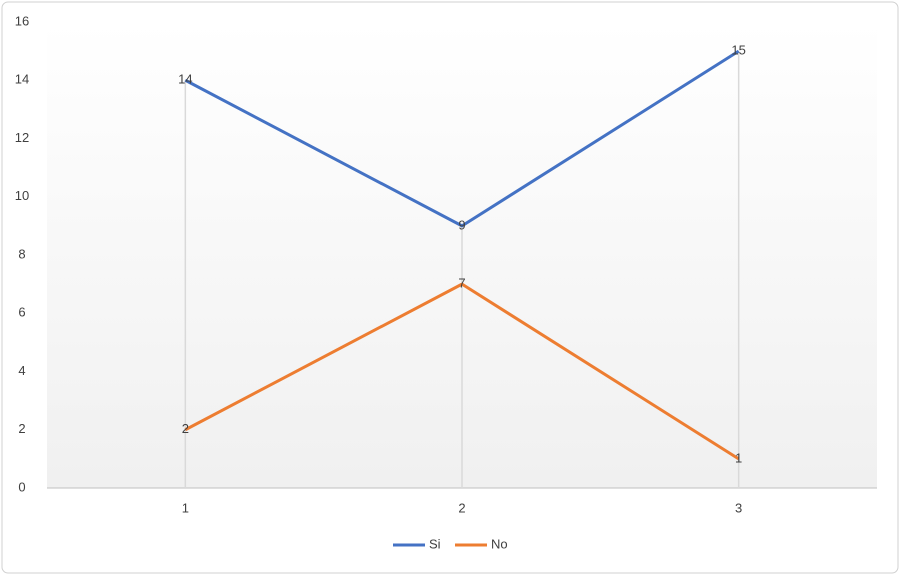 The width and height of the screenshot is (901, 581). What do you see at coordinates (185, 428) in the screenshot?
I see `data-label: 2` at bounding box center [185, 428].